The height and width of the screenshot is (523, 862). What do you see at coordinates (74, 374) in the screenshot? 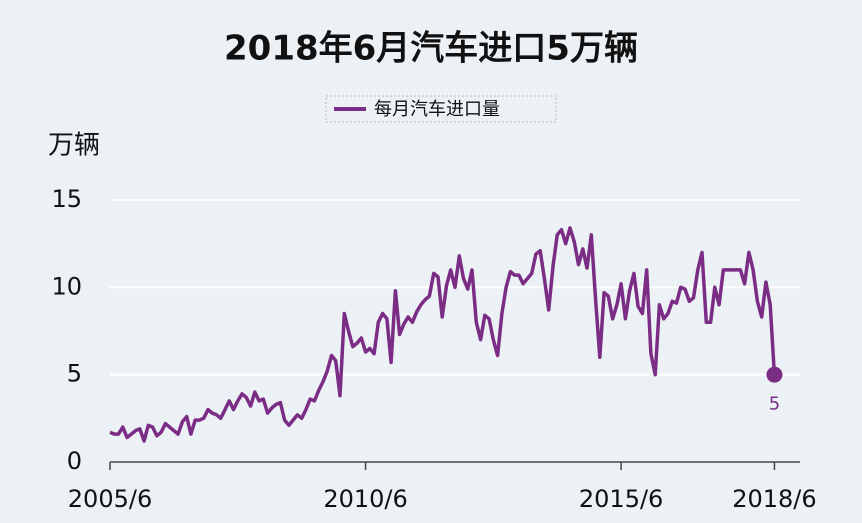
I see `y-tick-label: 5` at bounding box center [74, 374].